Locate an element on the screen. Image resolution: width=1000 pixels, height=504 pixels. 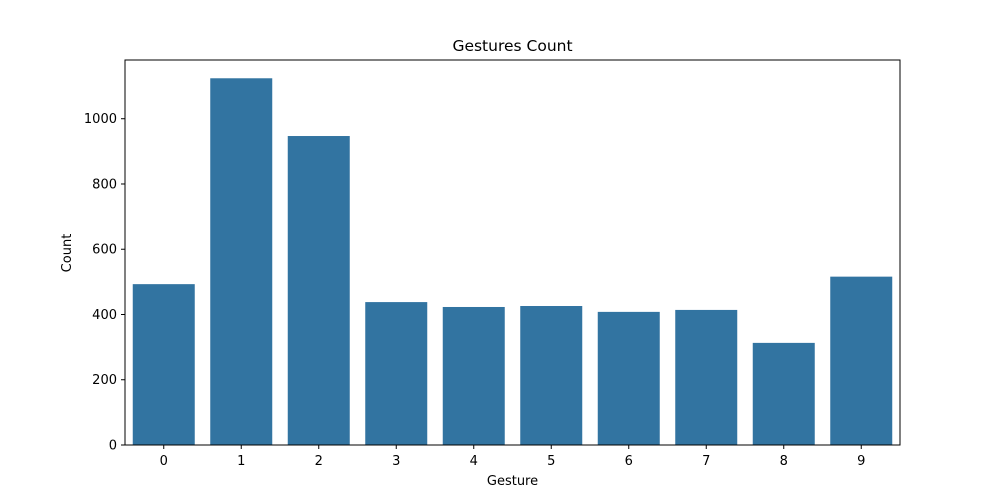
x-tick-label: 3 is located at coordinates (396, 461).